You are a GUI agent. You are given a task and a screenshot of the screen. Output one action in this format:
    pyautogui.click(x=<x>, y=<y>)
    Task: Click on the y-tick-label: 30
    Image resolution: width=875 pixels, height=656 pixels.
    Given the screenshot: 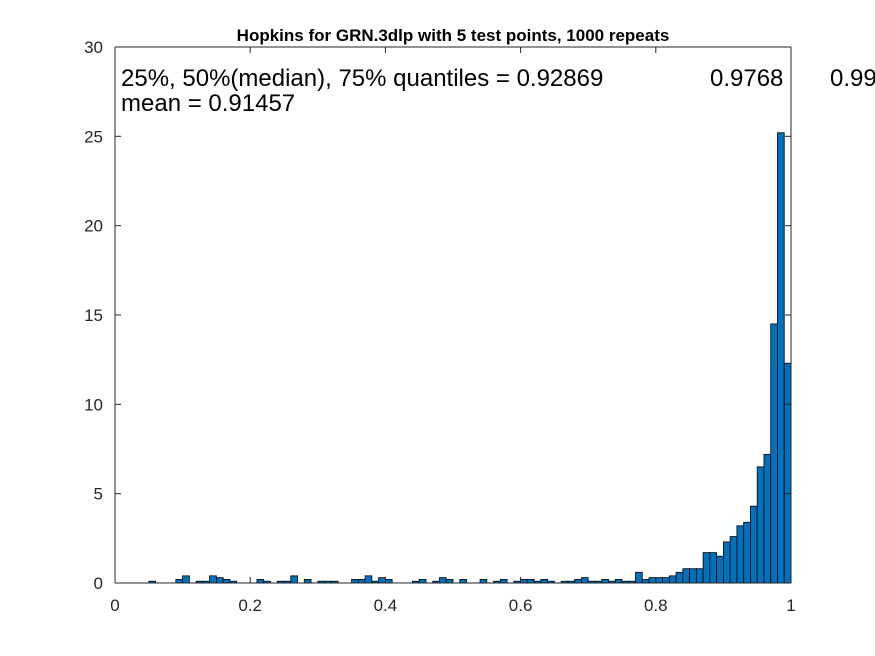 What is the action you would take?
    pyautogui.click(x=93, y=47)
    